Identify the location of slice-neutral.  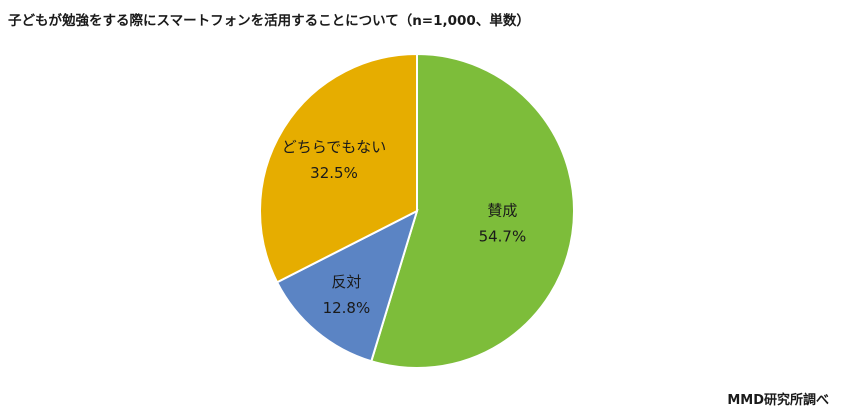
(338, 168).